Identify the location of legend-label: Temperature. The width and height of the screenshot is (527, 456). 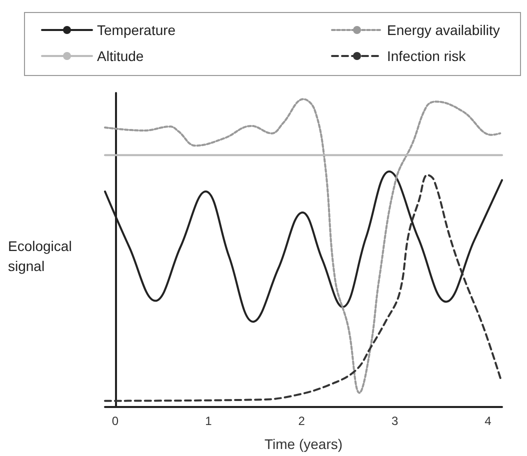
(136, 30).